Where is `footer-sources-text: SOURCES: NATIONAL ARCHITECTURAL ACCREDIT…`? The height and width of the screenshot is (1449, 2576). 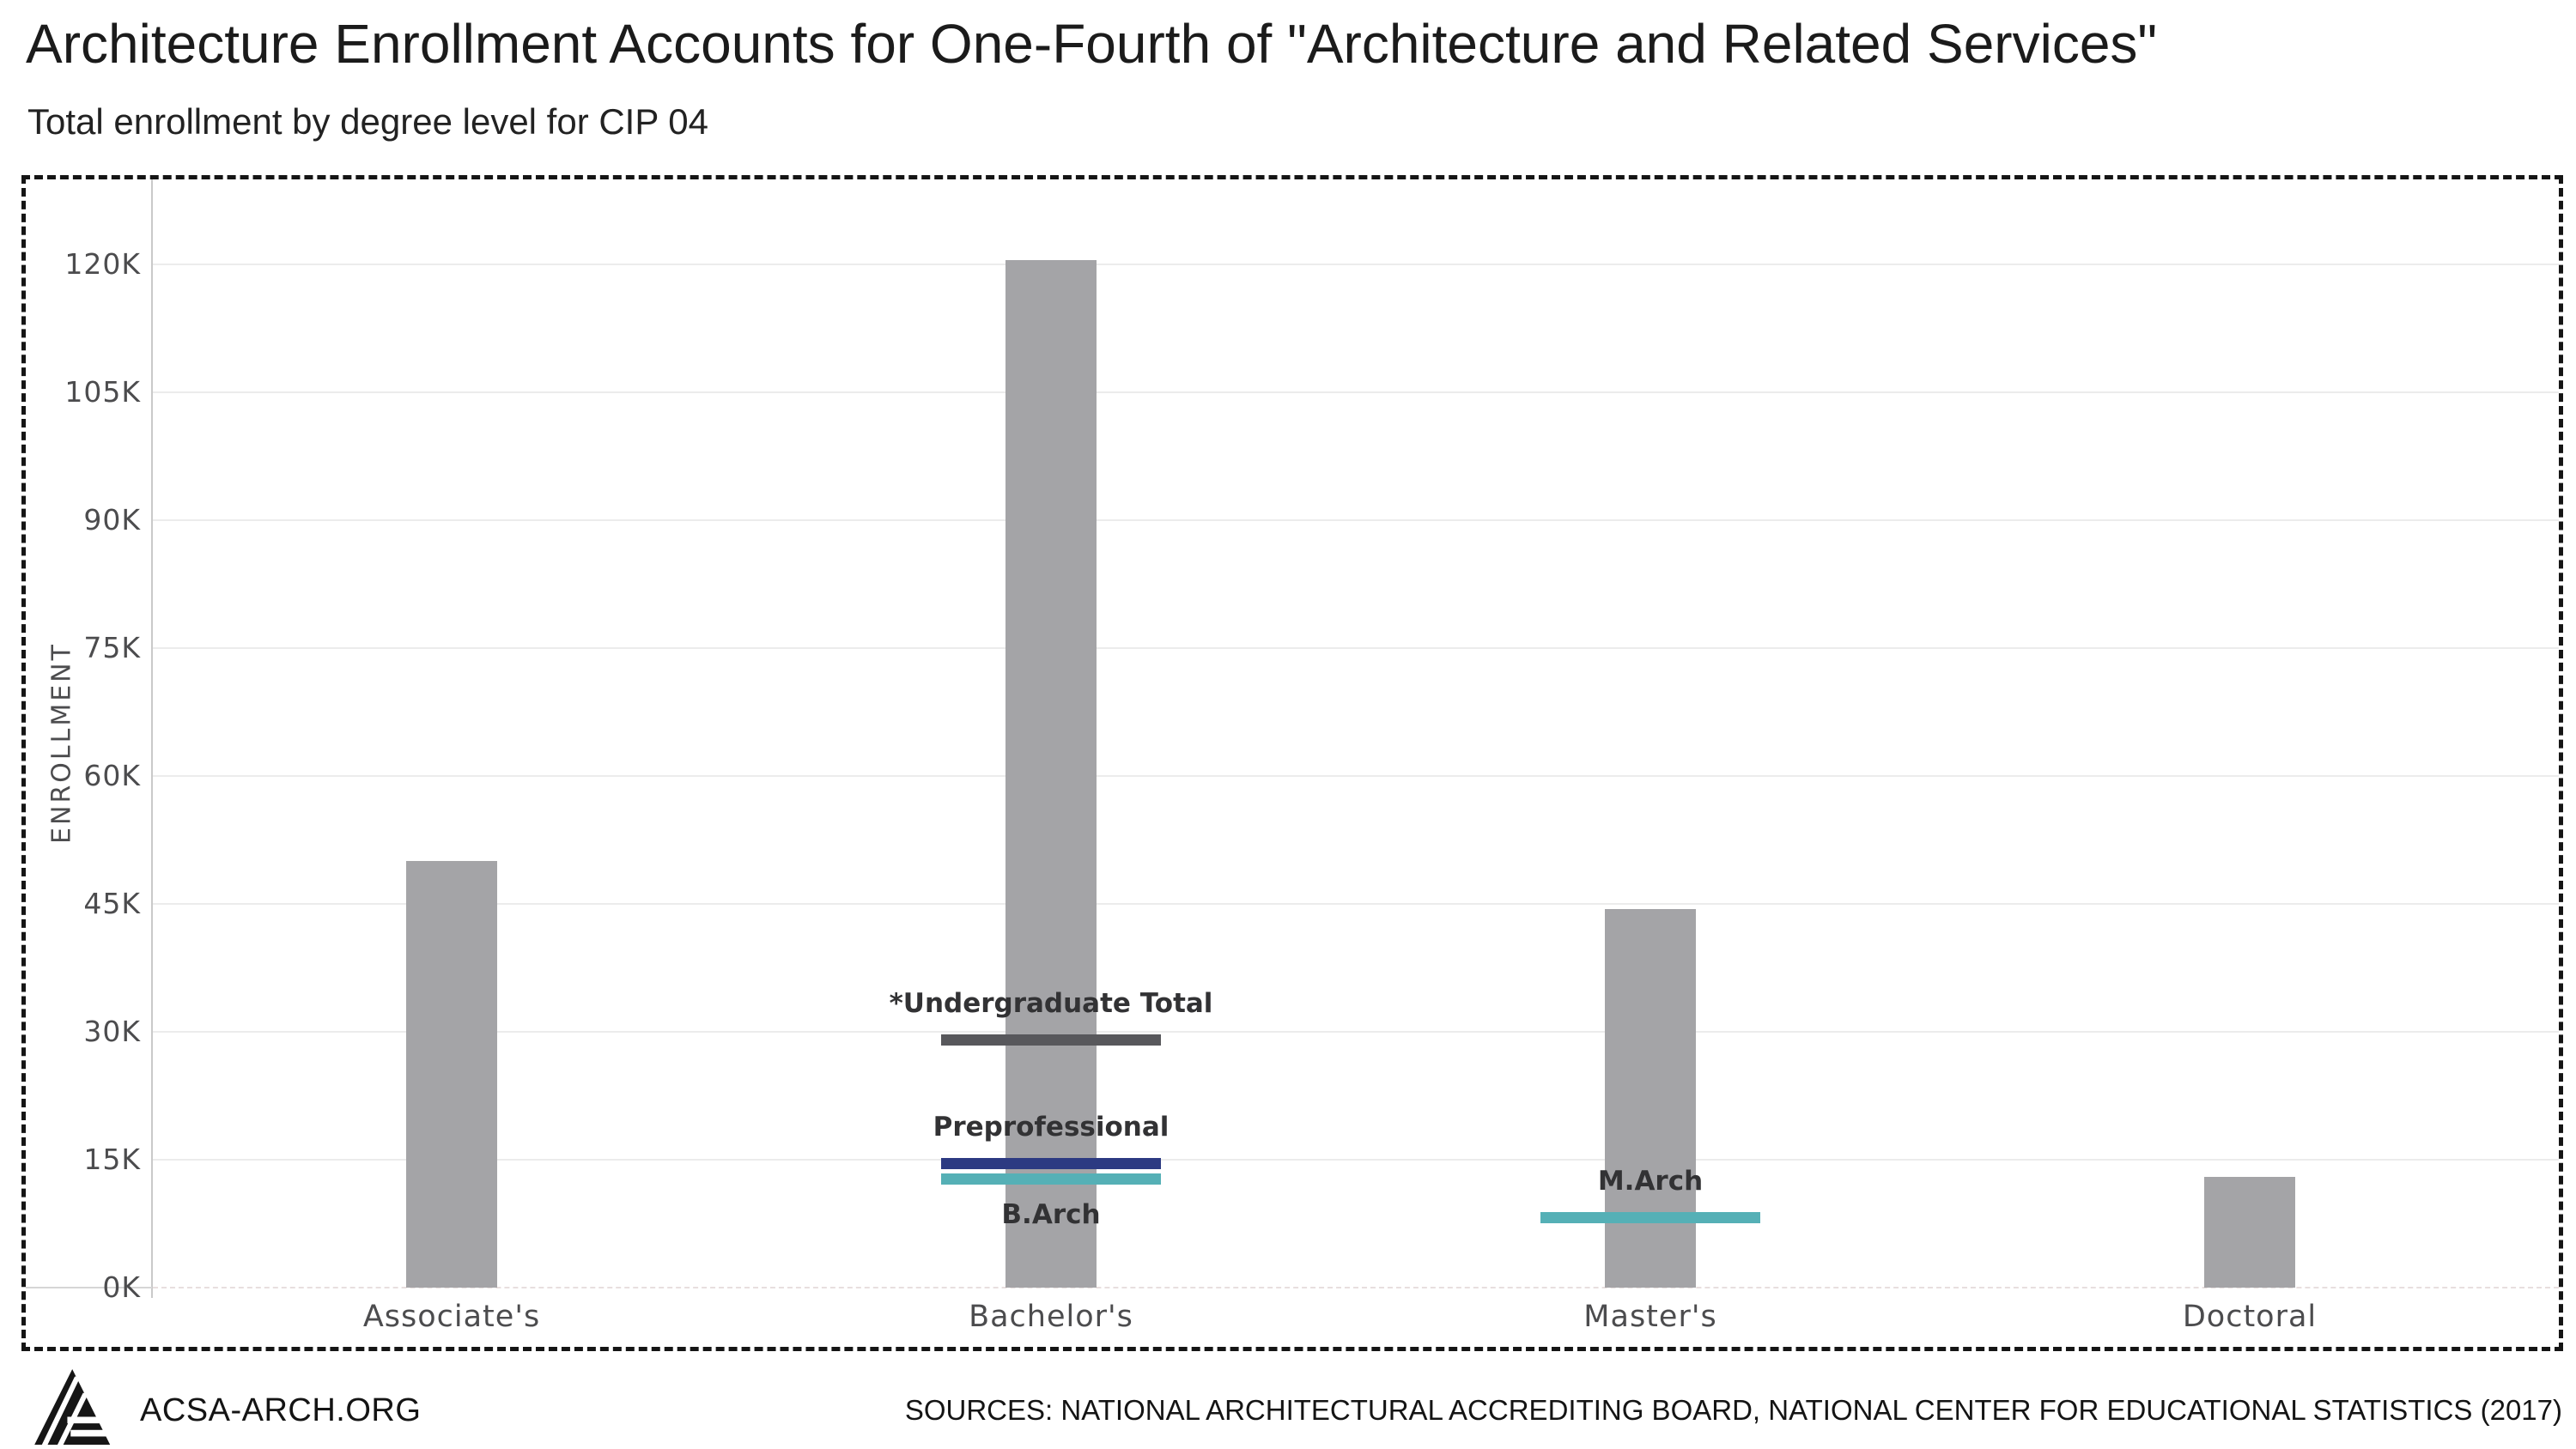
footer-sources-text: SOURCES: NATIONAL ARCHITECTURAL ACCREDIT… is located at coordinates (1733, 1410).